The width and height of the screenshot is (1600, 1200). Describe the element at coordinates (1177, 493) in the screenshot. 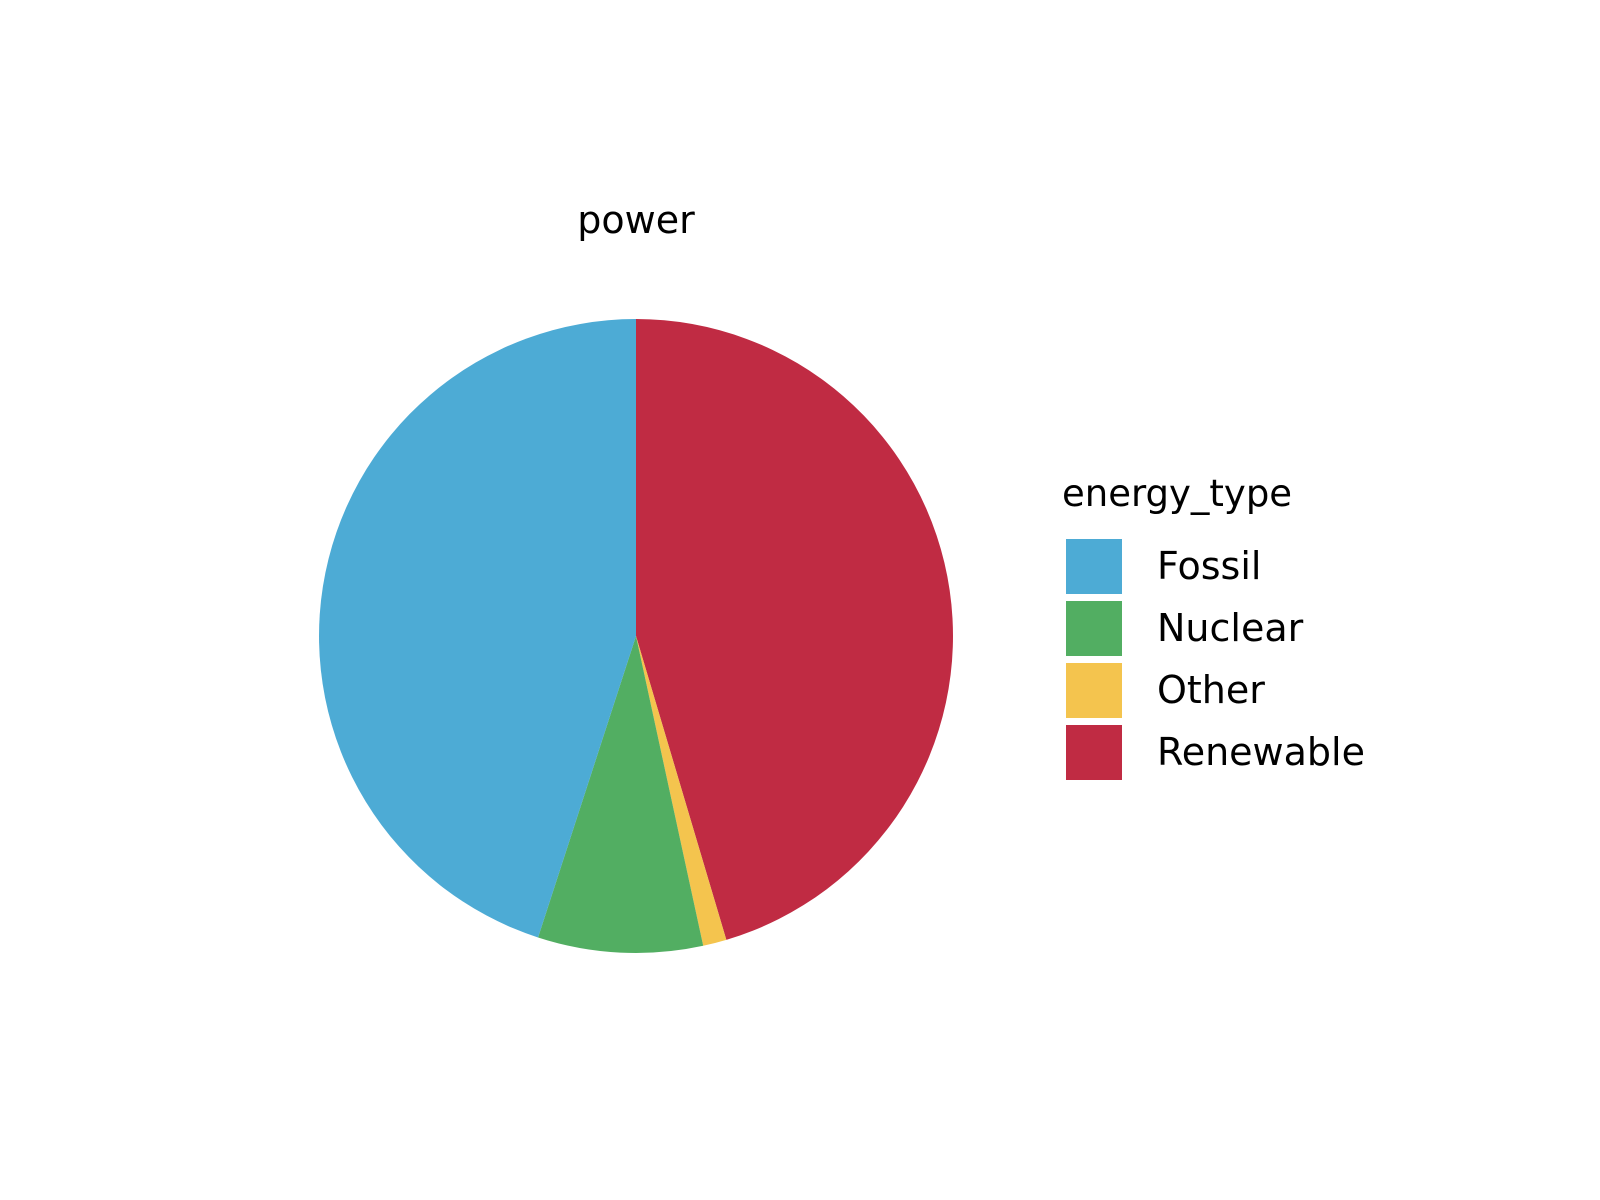

I see `legend-title: energy_type` at that location.